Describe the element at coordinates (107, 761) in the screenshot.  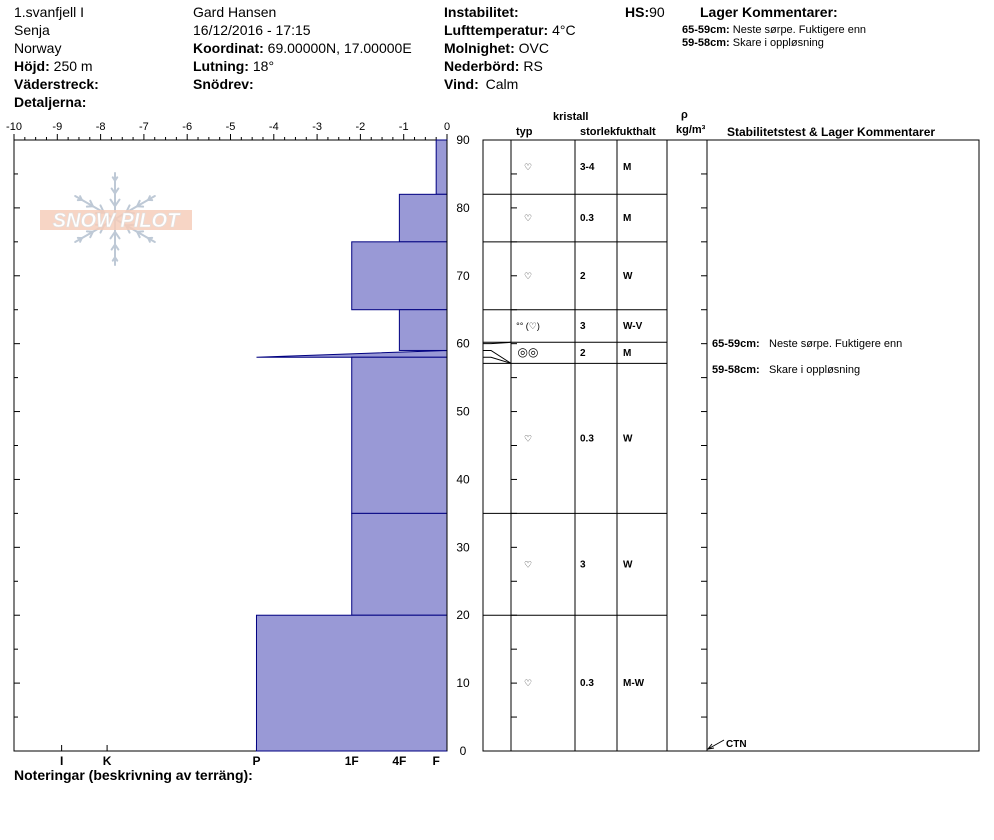
I see `hardness-label: K` at that location.